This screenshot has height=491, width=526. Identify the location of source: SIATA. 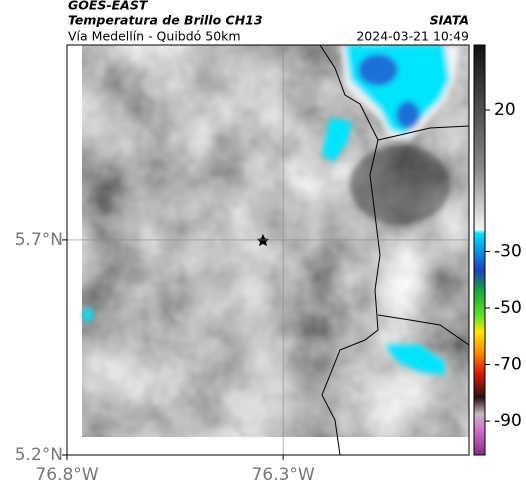
(449, 20).